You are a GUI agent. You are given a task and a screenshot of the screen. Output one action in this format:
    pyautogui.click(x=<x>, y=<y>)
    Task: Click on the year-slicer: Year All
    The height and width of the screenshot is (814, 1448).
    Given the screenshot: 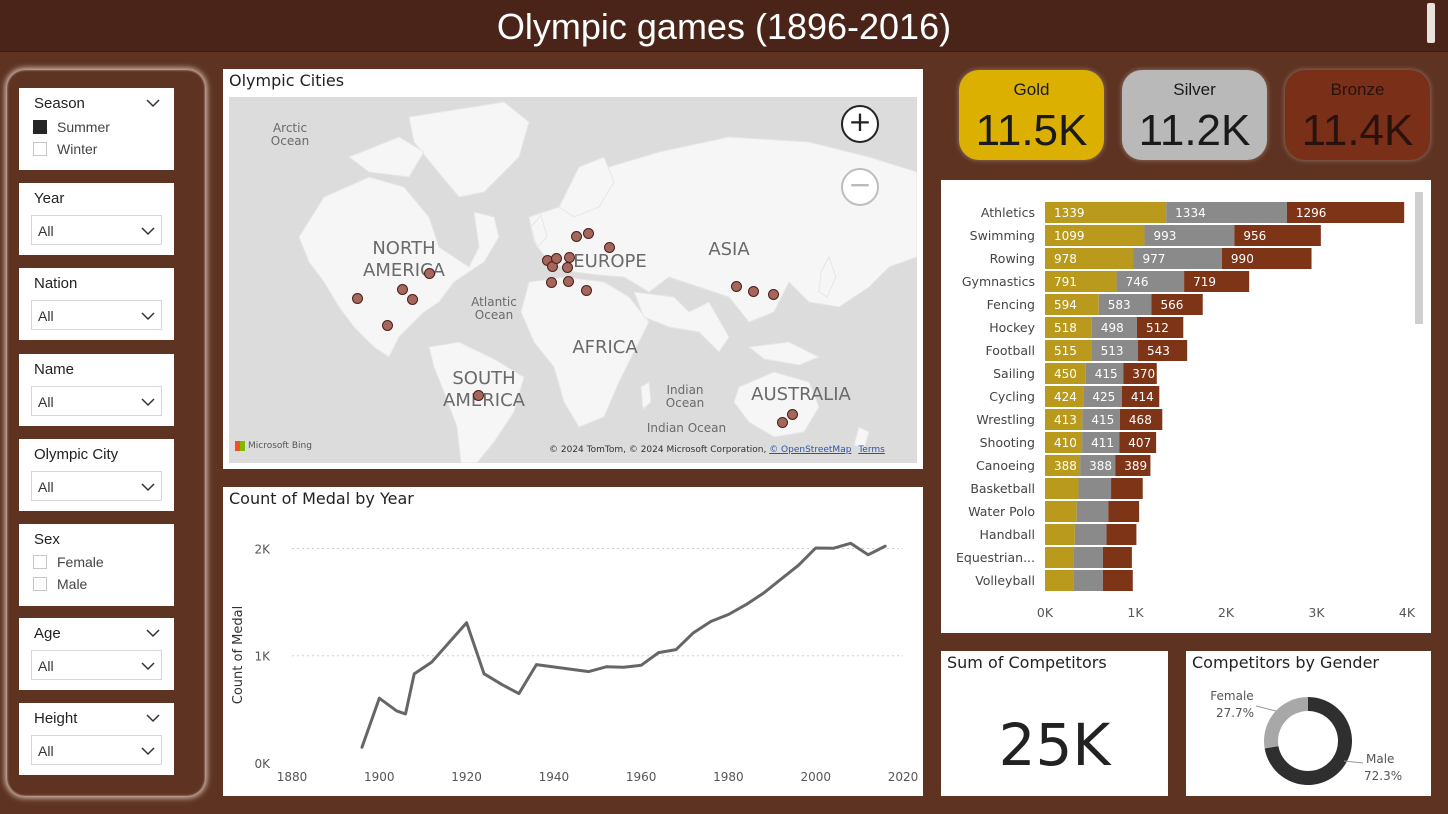 What is the action you would take?
    pyautogui.click(x=96, y=219)
    